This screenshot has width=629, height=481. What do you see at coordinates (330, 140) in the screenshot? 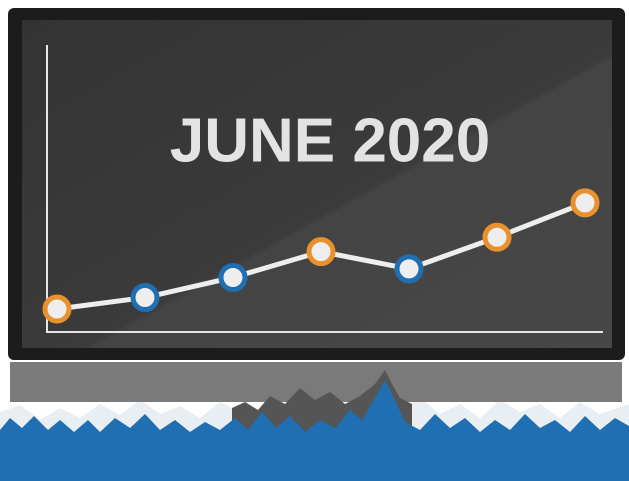
I see `chart-title: JUNE 2020` at bounding box center [330, 140].